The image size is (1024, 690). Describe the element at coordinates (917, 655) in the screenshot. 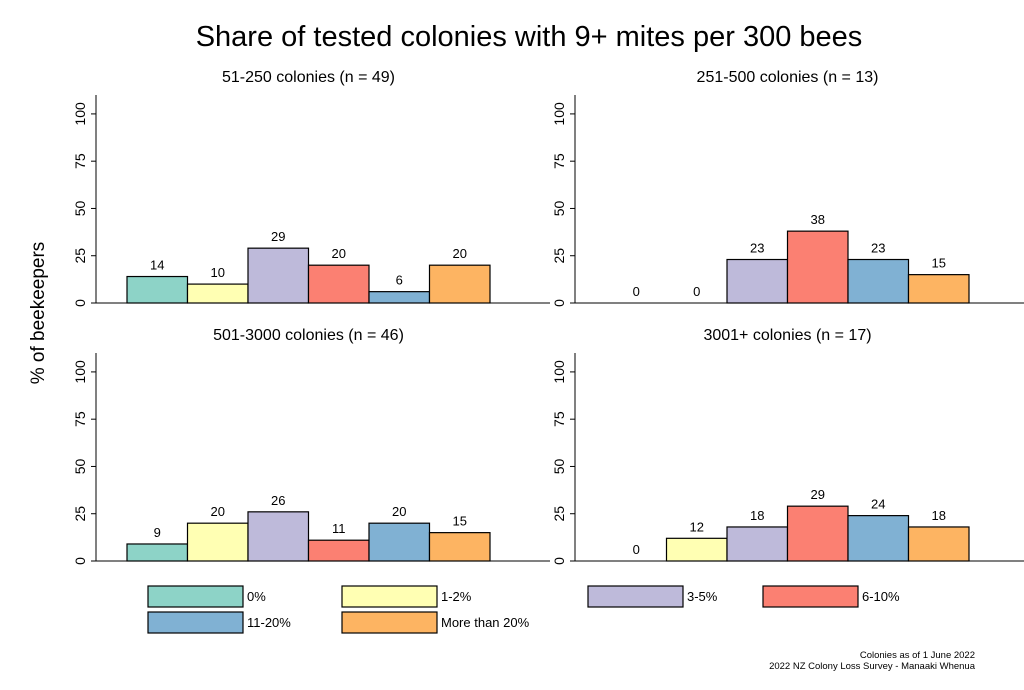

I see `footnote-date: Colonies as of 1 June 2022` at that location.